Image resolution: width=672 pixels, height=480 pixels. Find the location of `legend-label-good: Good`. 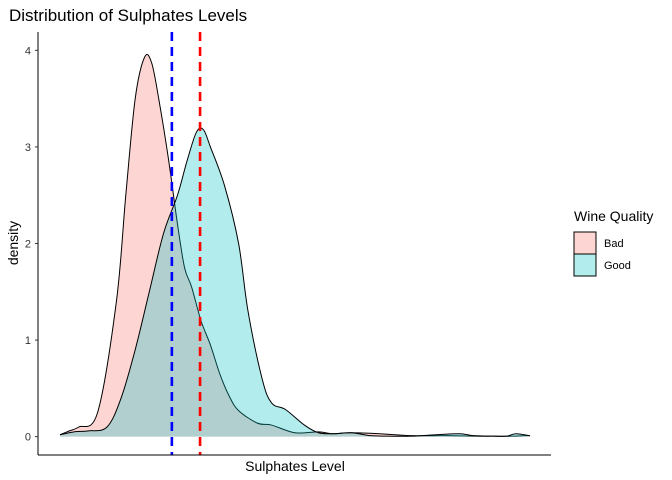

legend-label-good: Good is located at coordinates (617, 266).